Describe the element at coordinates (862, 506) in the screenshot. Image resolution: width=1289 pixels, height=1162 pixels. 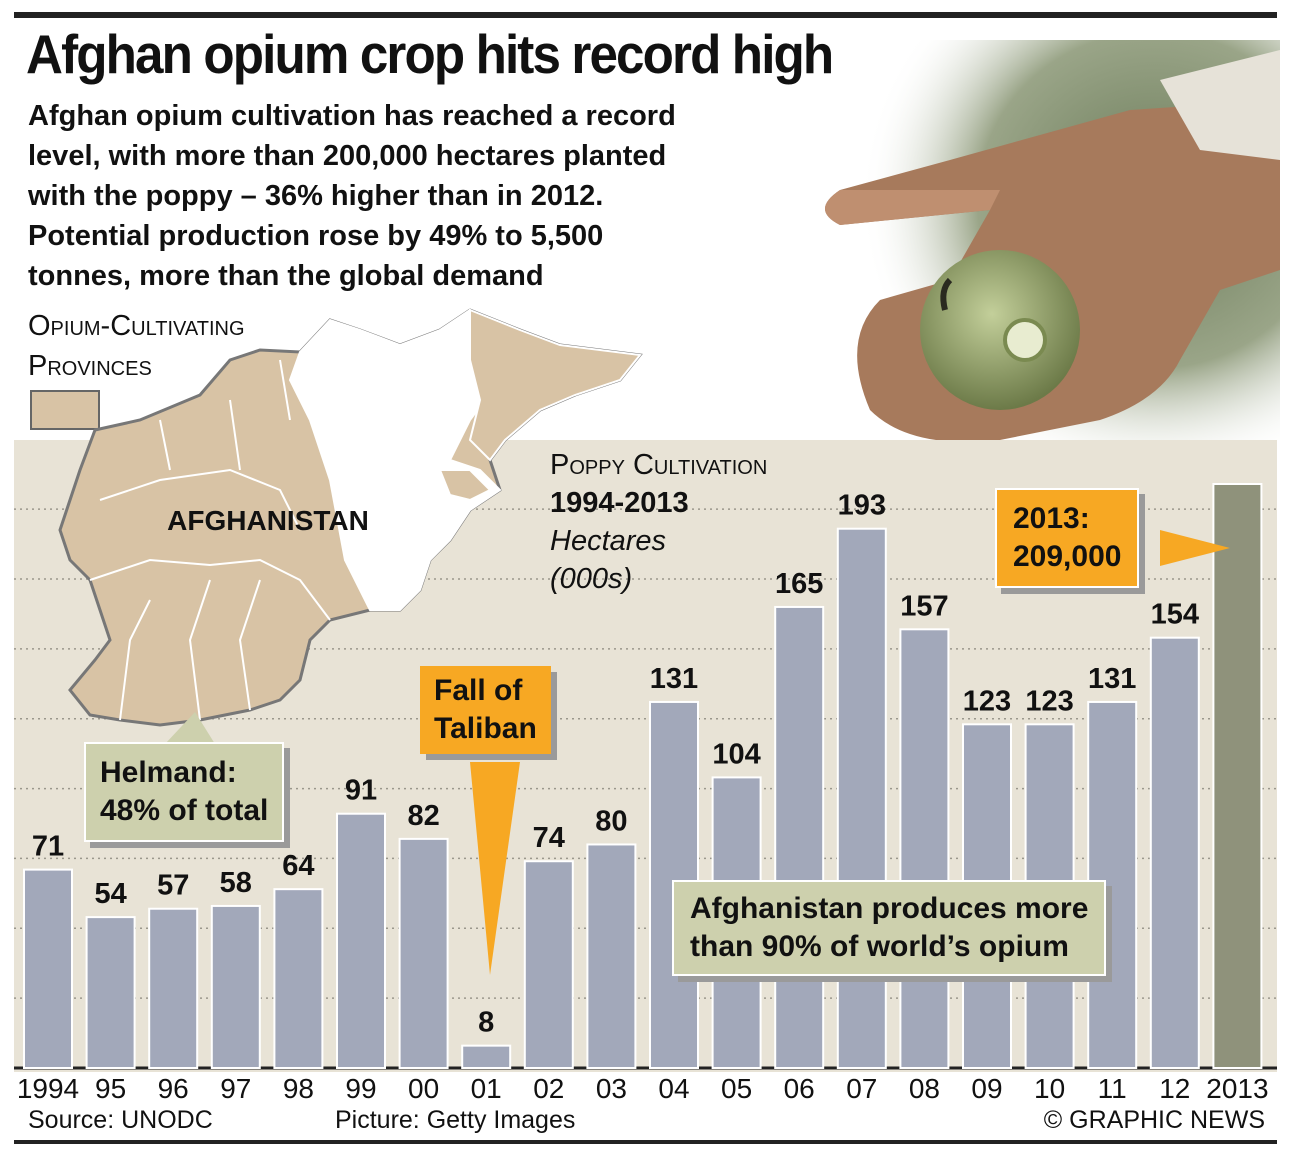
I see `value-label-07: 193` at that location.